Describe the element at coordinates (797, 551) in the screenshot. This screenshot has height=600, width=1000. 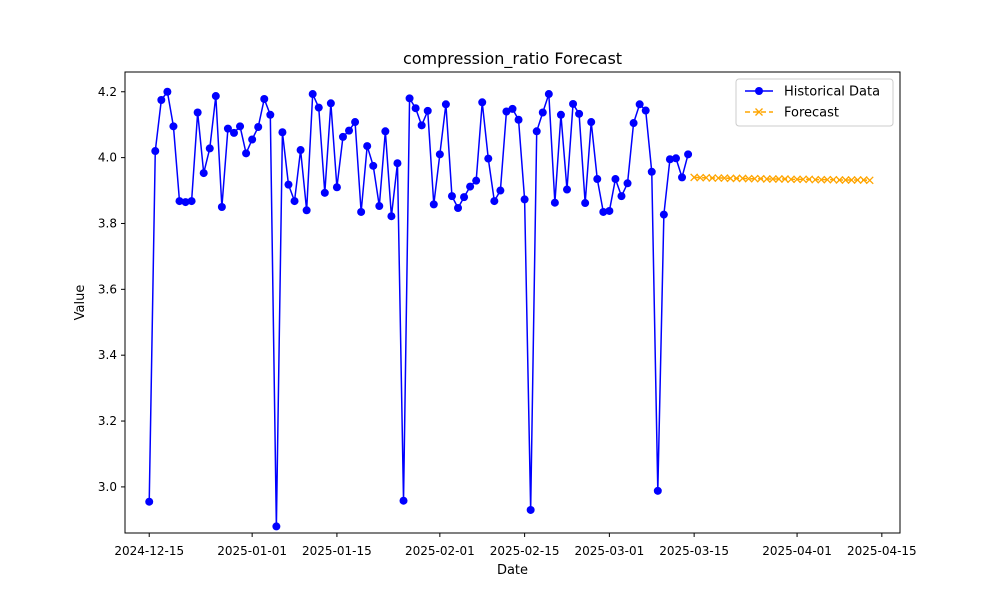
I see `x-tick-label: 2025-04-01` at that location.